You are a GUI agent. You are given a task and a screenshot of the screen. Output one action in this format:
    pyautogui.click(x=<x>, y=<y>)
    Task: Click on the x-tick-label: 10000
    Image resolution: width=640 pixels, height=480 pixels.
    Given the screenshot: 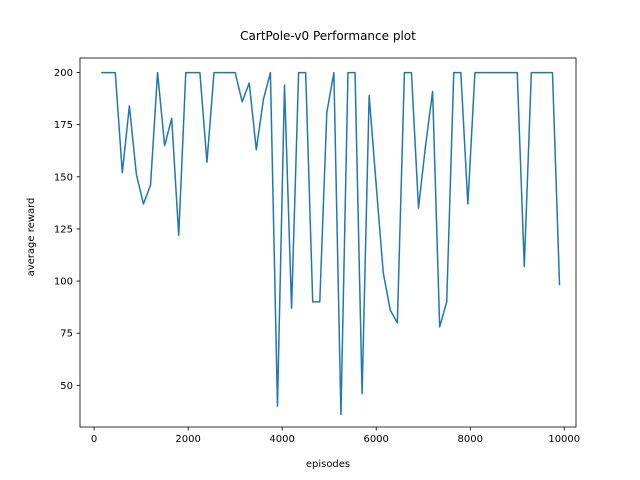 What is the action you would take?
    pyautogui.click(x=564, y=439)
    